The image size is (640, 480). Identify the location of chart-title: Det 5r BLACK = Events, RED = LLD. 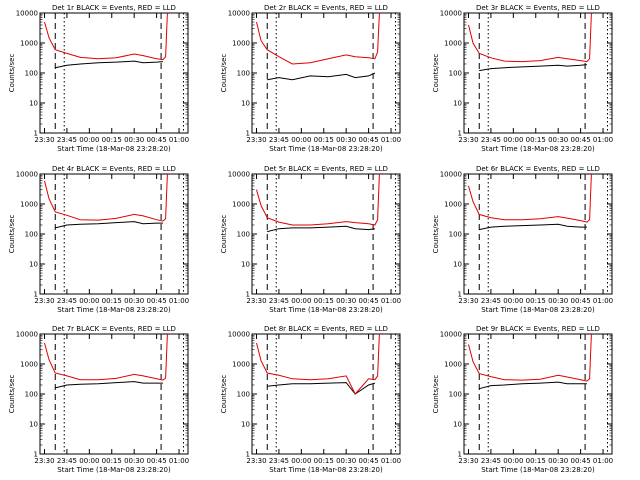
(326, 169).